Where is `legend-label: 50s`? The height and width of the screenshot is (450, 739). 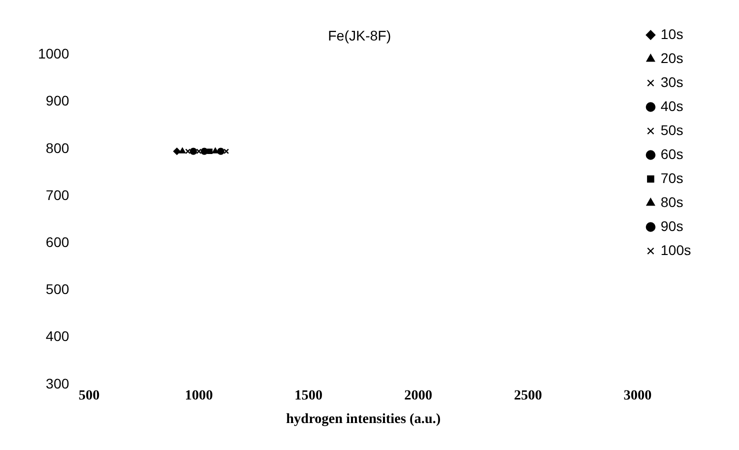 legend-label: 50s is located at coordinates (672, 130).